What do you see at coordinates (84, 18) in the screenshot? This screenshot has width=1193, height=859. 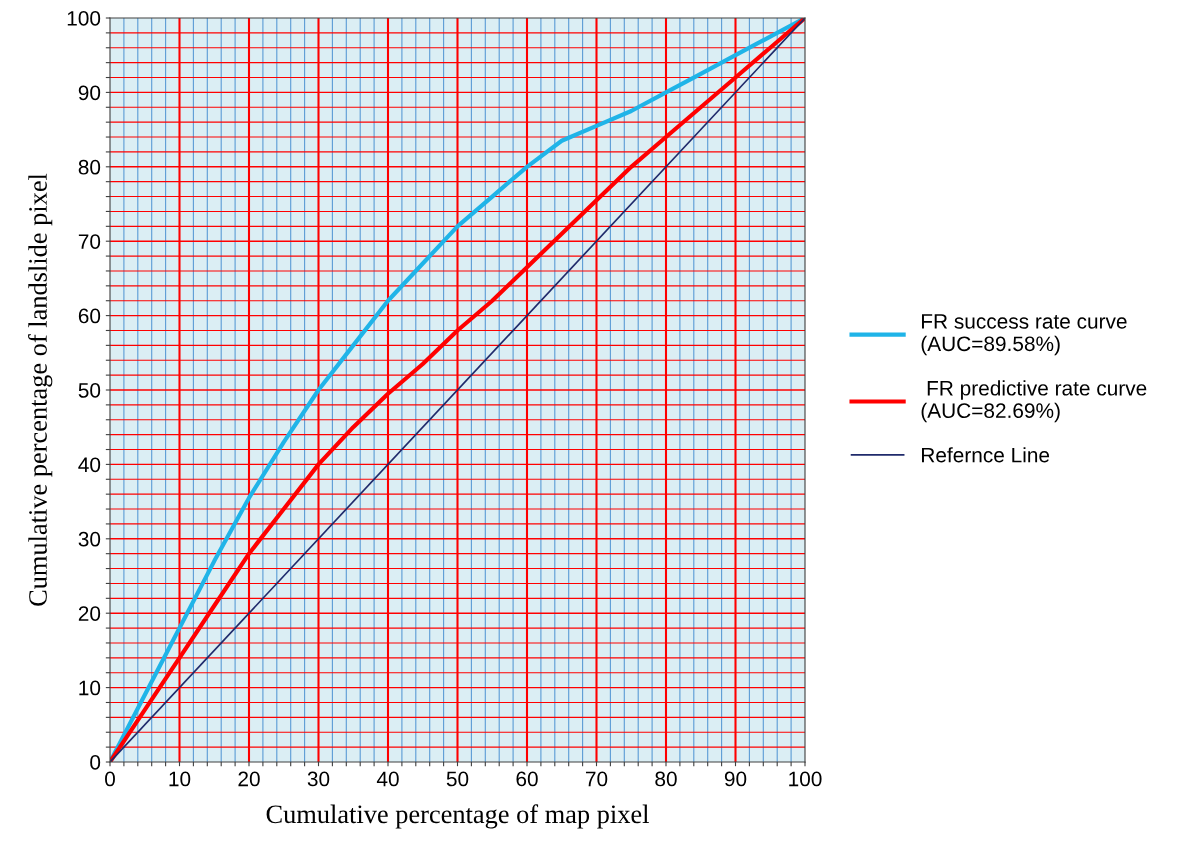 I see `y-tick-label: 100` at bounding box center [84, 18].